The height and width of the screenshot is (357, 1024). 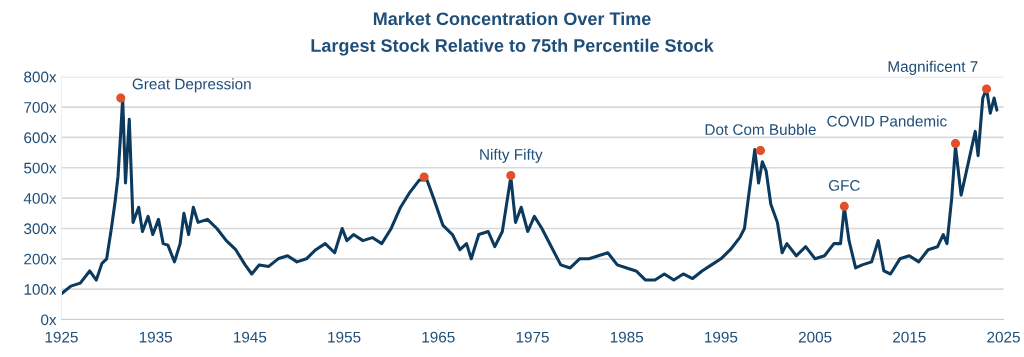 What do you see at coordinates (40, 77) in the screenshot?
I see `y-tick-label: 800x` at bounding box center [40, 77].